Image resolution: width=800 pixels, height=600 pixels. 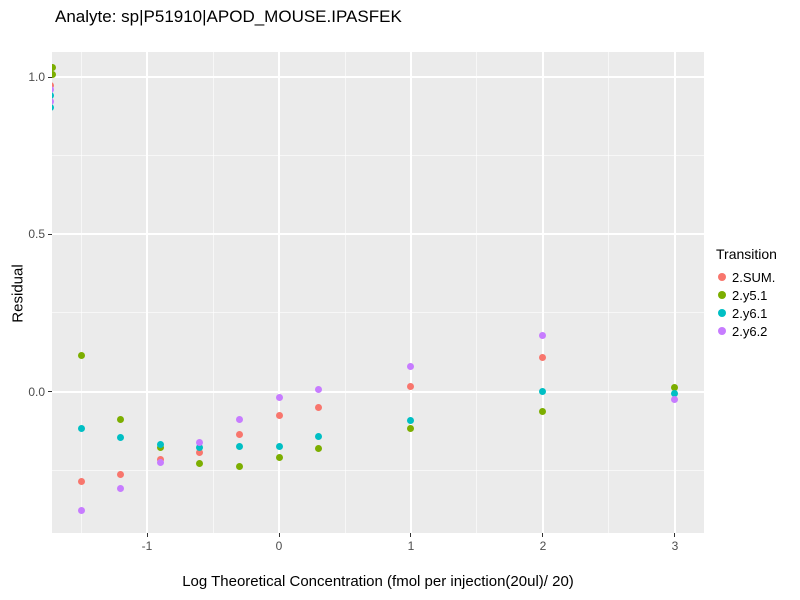 What do you see at coordinates (675, 546) in the screenshot?
I see `x-tick-label: 3` at bounding box center [675, 546].